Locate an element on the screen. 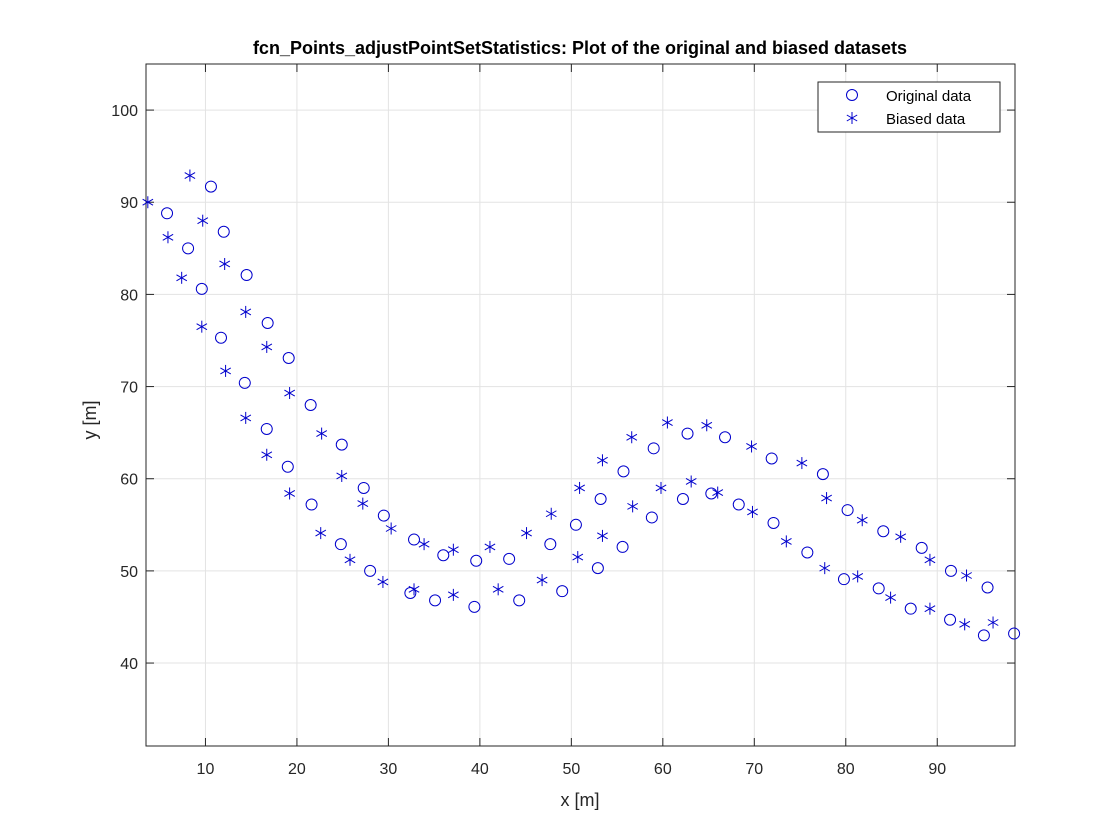 This screenshot has width=1120, height=840. y-tick-label: 40 is located at coordinates (129, 664).